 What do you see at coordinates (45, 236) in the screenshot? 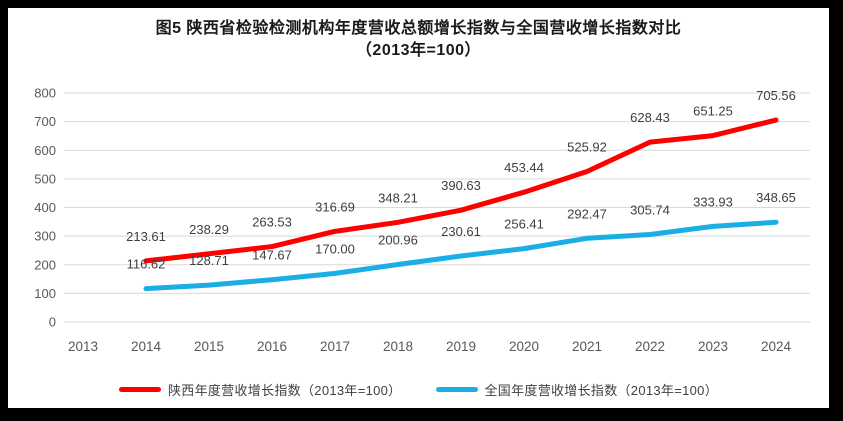
I see `y-axis-tick-label: 300` at bounding box center [45, 236].